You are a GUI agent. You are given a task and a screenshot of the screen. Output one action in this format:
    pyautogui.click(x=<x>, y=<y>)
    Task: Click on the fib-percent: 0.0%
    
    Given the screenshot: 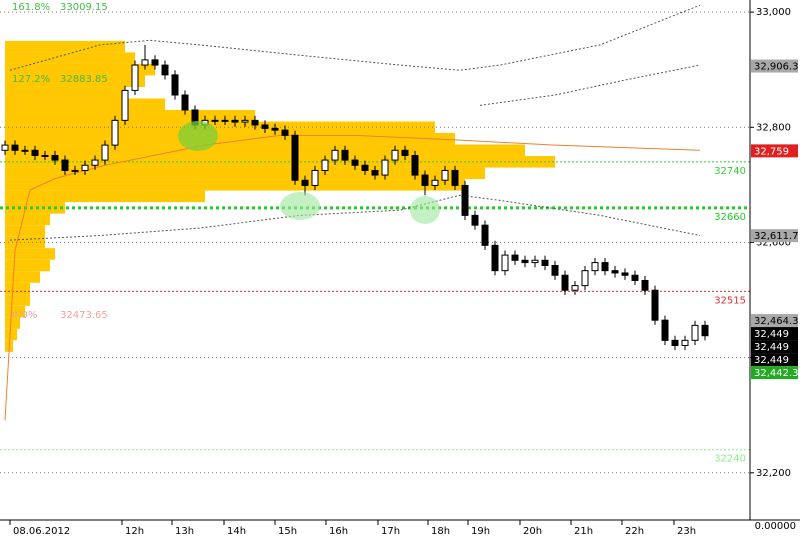 What is the action you would take?
    pyautogui.click(x=24, y=315)
    